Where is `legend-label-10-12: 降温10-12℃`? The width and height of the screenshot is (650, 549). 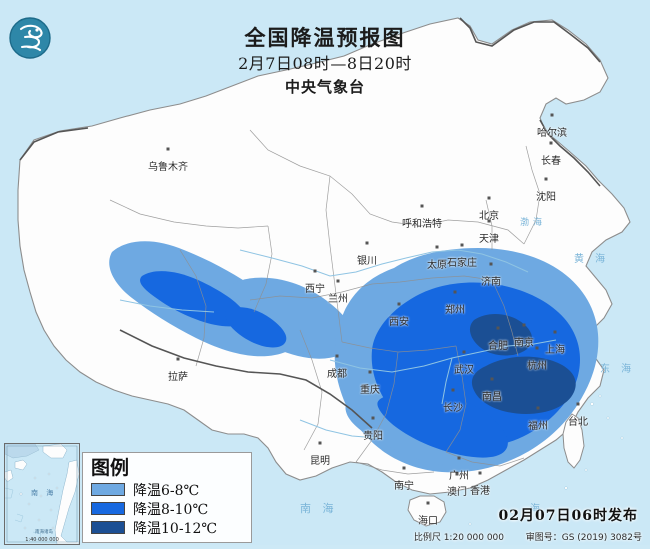 legend-label-10-12: 降温10-12℃ is located at coordinates (175, 528).